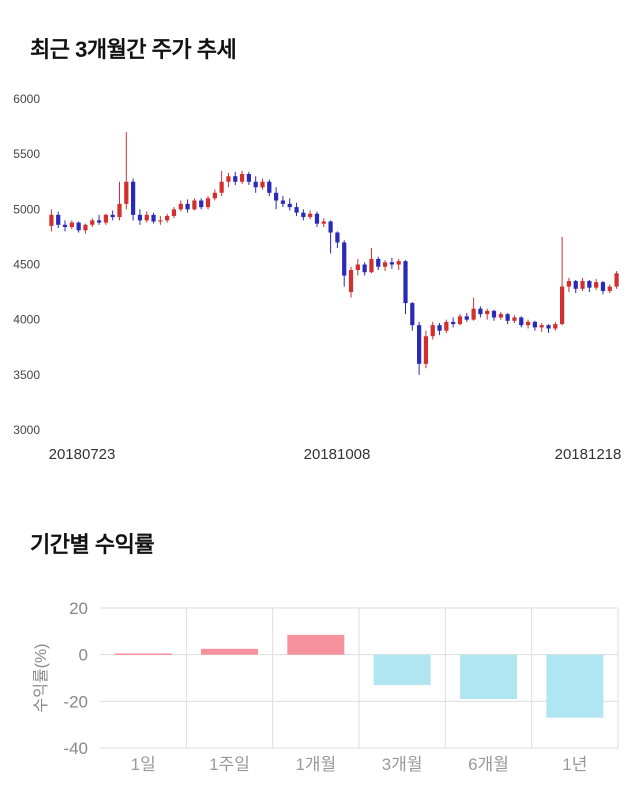 The width and height of the screenshot is (640, 810). I want to click on price-ytick-label: 3000, so click(26, 429).